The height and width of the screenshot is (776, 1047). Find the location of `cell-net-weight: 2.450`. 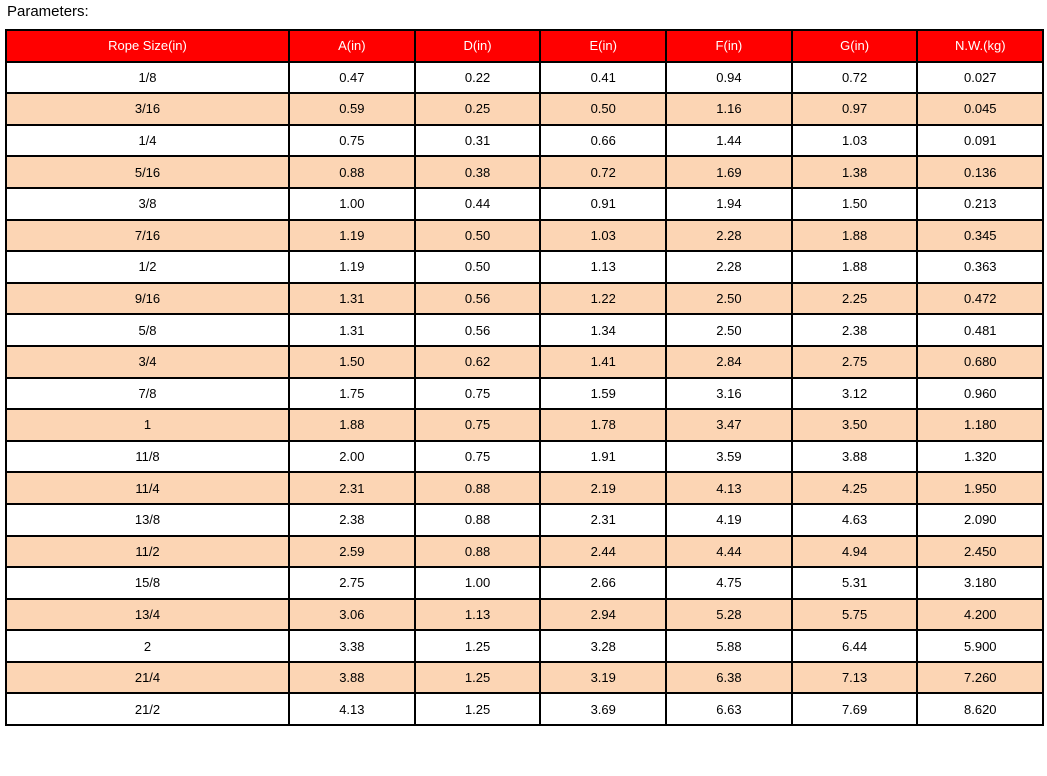

cell-net-weight: 2.450 is located at coordinates (980, 551).